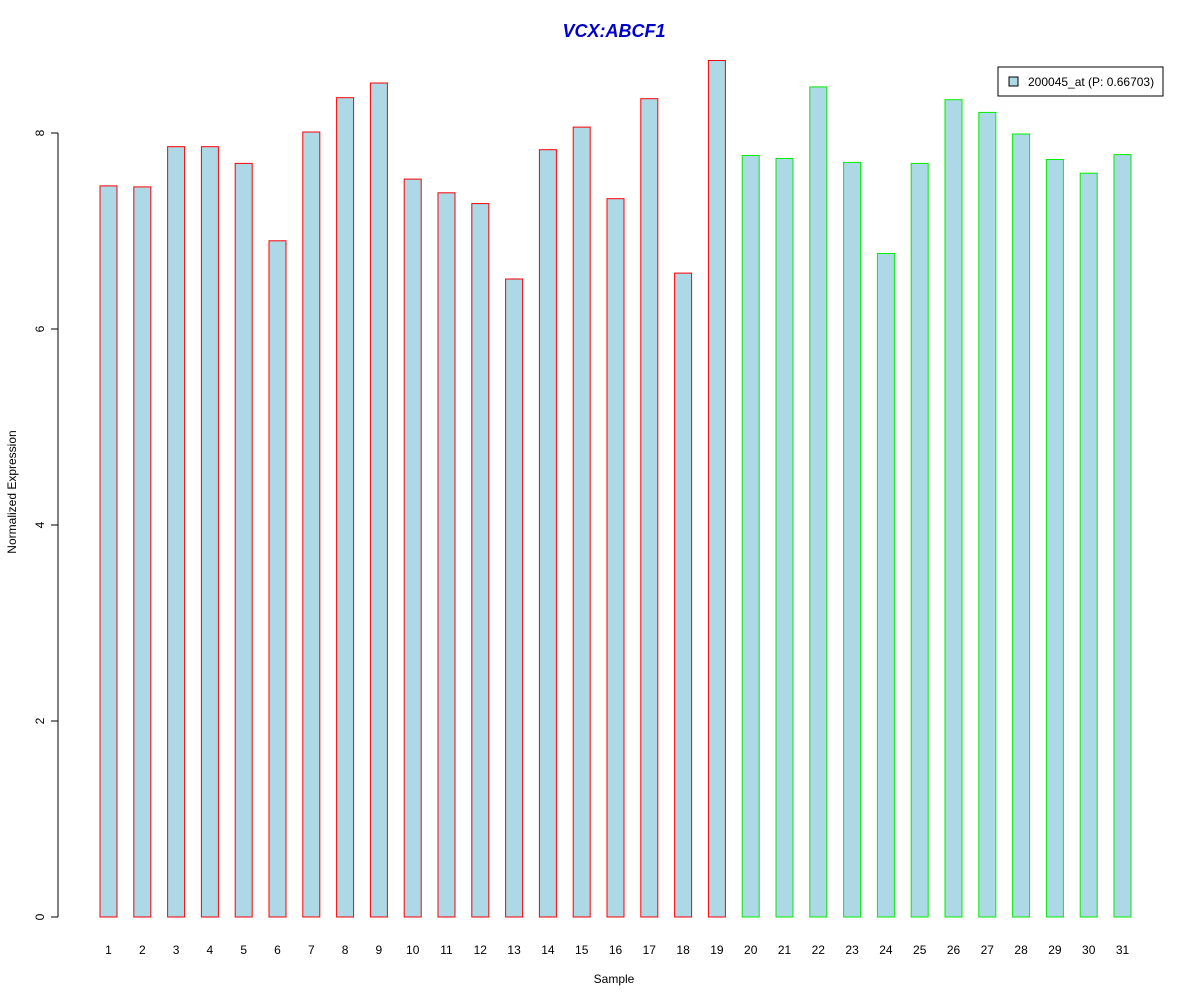 The width and height of the screenshot is (1200, 1000). Describe the element at coordinates (614, 979) in the screenshot. I see `x-axis-title: Sample` at that location.